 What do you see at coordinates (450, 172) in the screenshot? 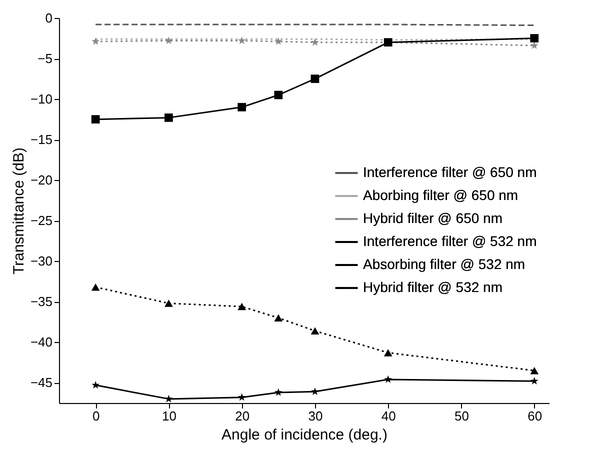
I see `legend-label: Interference filter @ 650 nm` at bounding box center [450, 172].